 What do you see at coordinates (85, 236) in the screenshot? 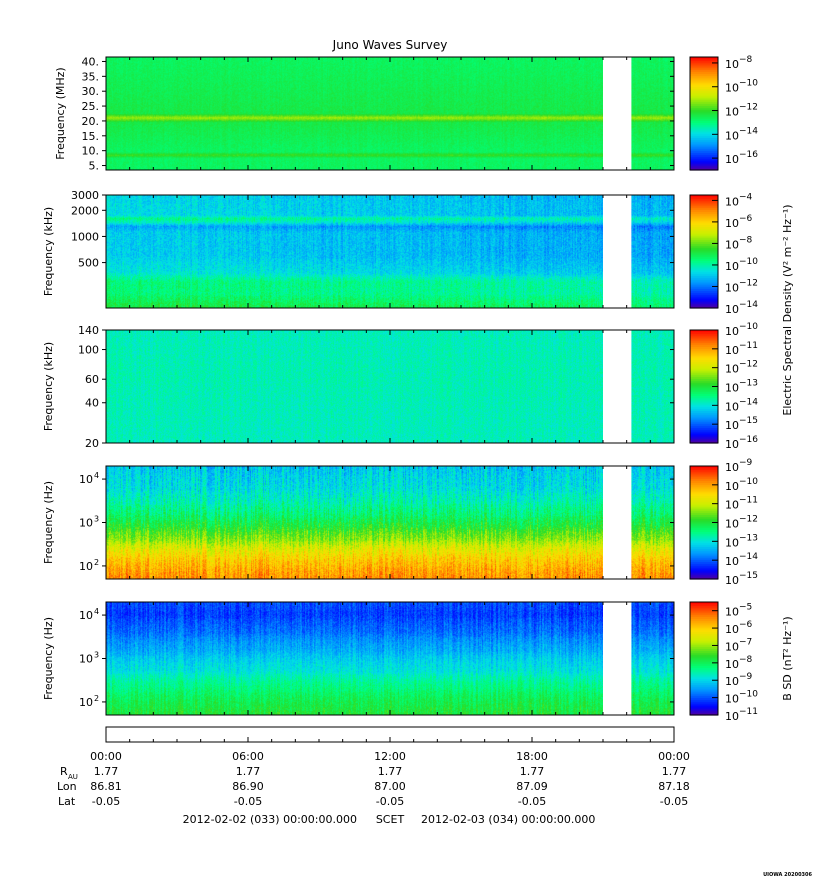
I see `y-tick-label: 1000` at bounding box center [85, 236].